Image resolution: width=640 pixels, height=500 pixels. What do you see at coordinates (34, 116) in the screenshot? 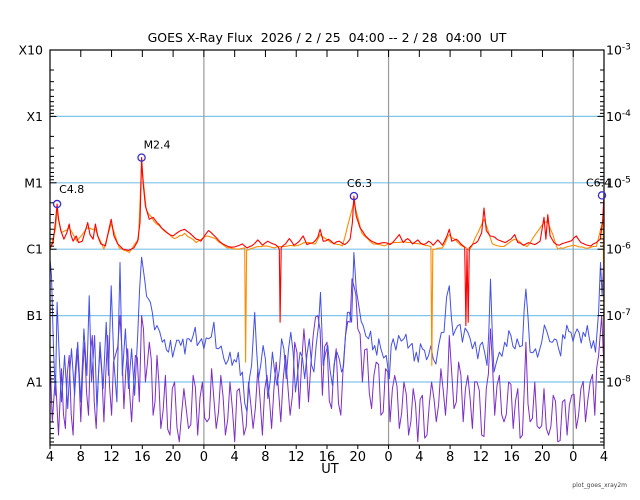
I see `y-label-left: X1` at bounding box center [34, 116].